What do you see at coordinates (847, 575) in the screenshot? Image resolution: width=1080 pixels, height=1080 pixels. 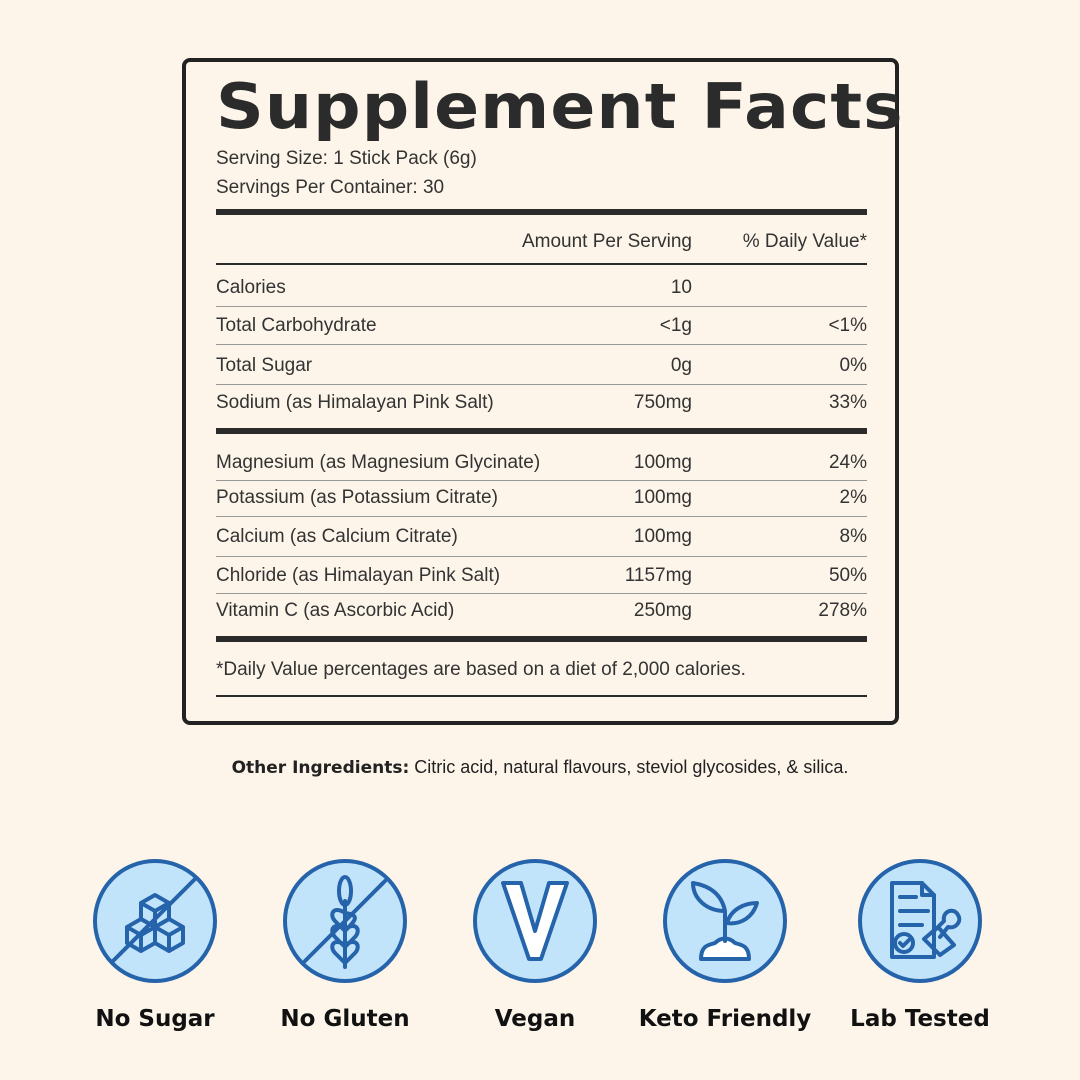 I see `cell-dv: 50%` at bounding box center [847, 575].